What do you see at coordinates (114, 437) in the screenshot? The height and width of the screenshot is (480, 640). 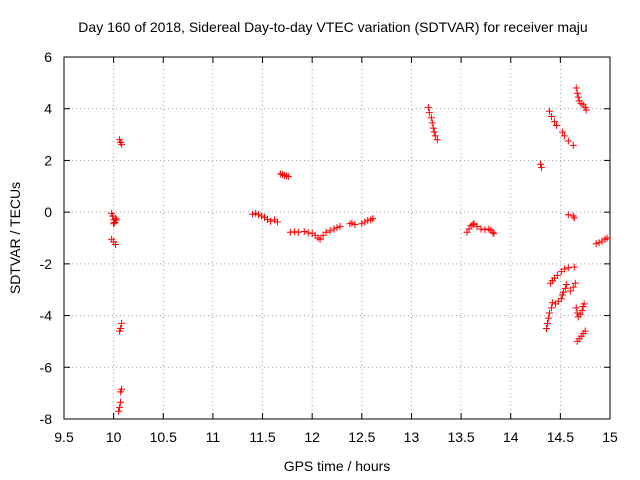 I see `x-tick-label: 10` at bounding box center [114, 437].